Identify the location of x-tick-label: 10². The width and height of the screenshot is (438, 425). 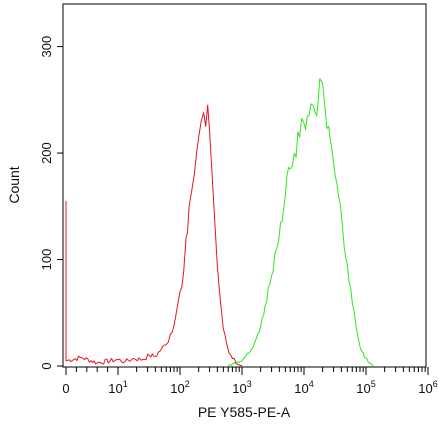
(179, 387).